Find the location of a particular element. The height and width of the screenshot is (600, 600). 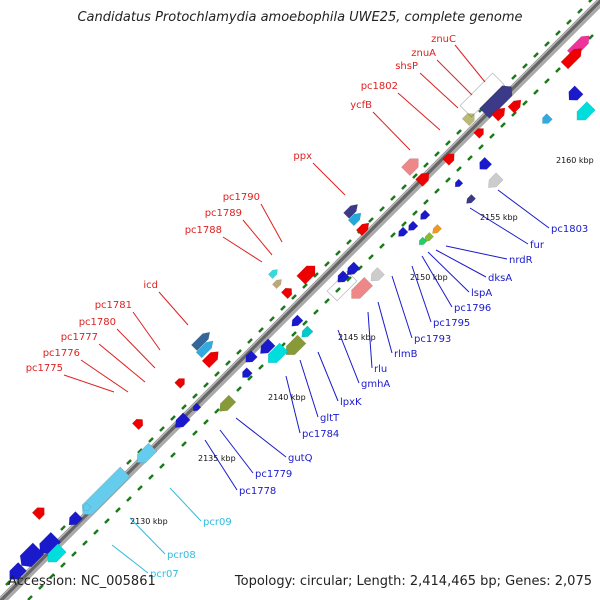

kbp-label: 2140 kbp is located at coordinates (287, 397).